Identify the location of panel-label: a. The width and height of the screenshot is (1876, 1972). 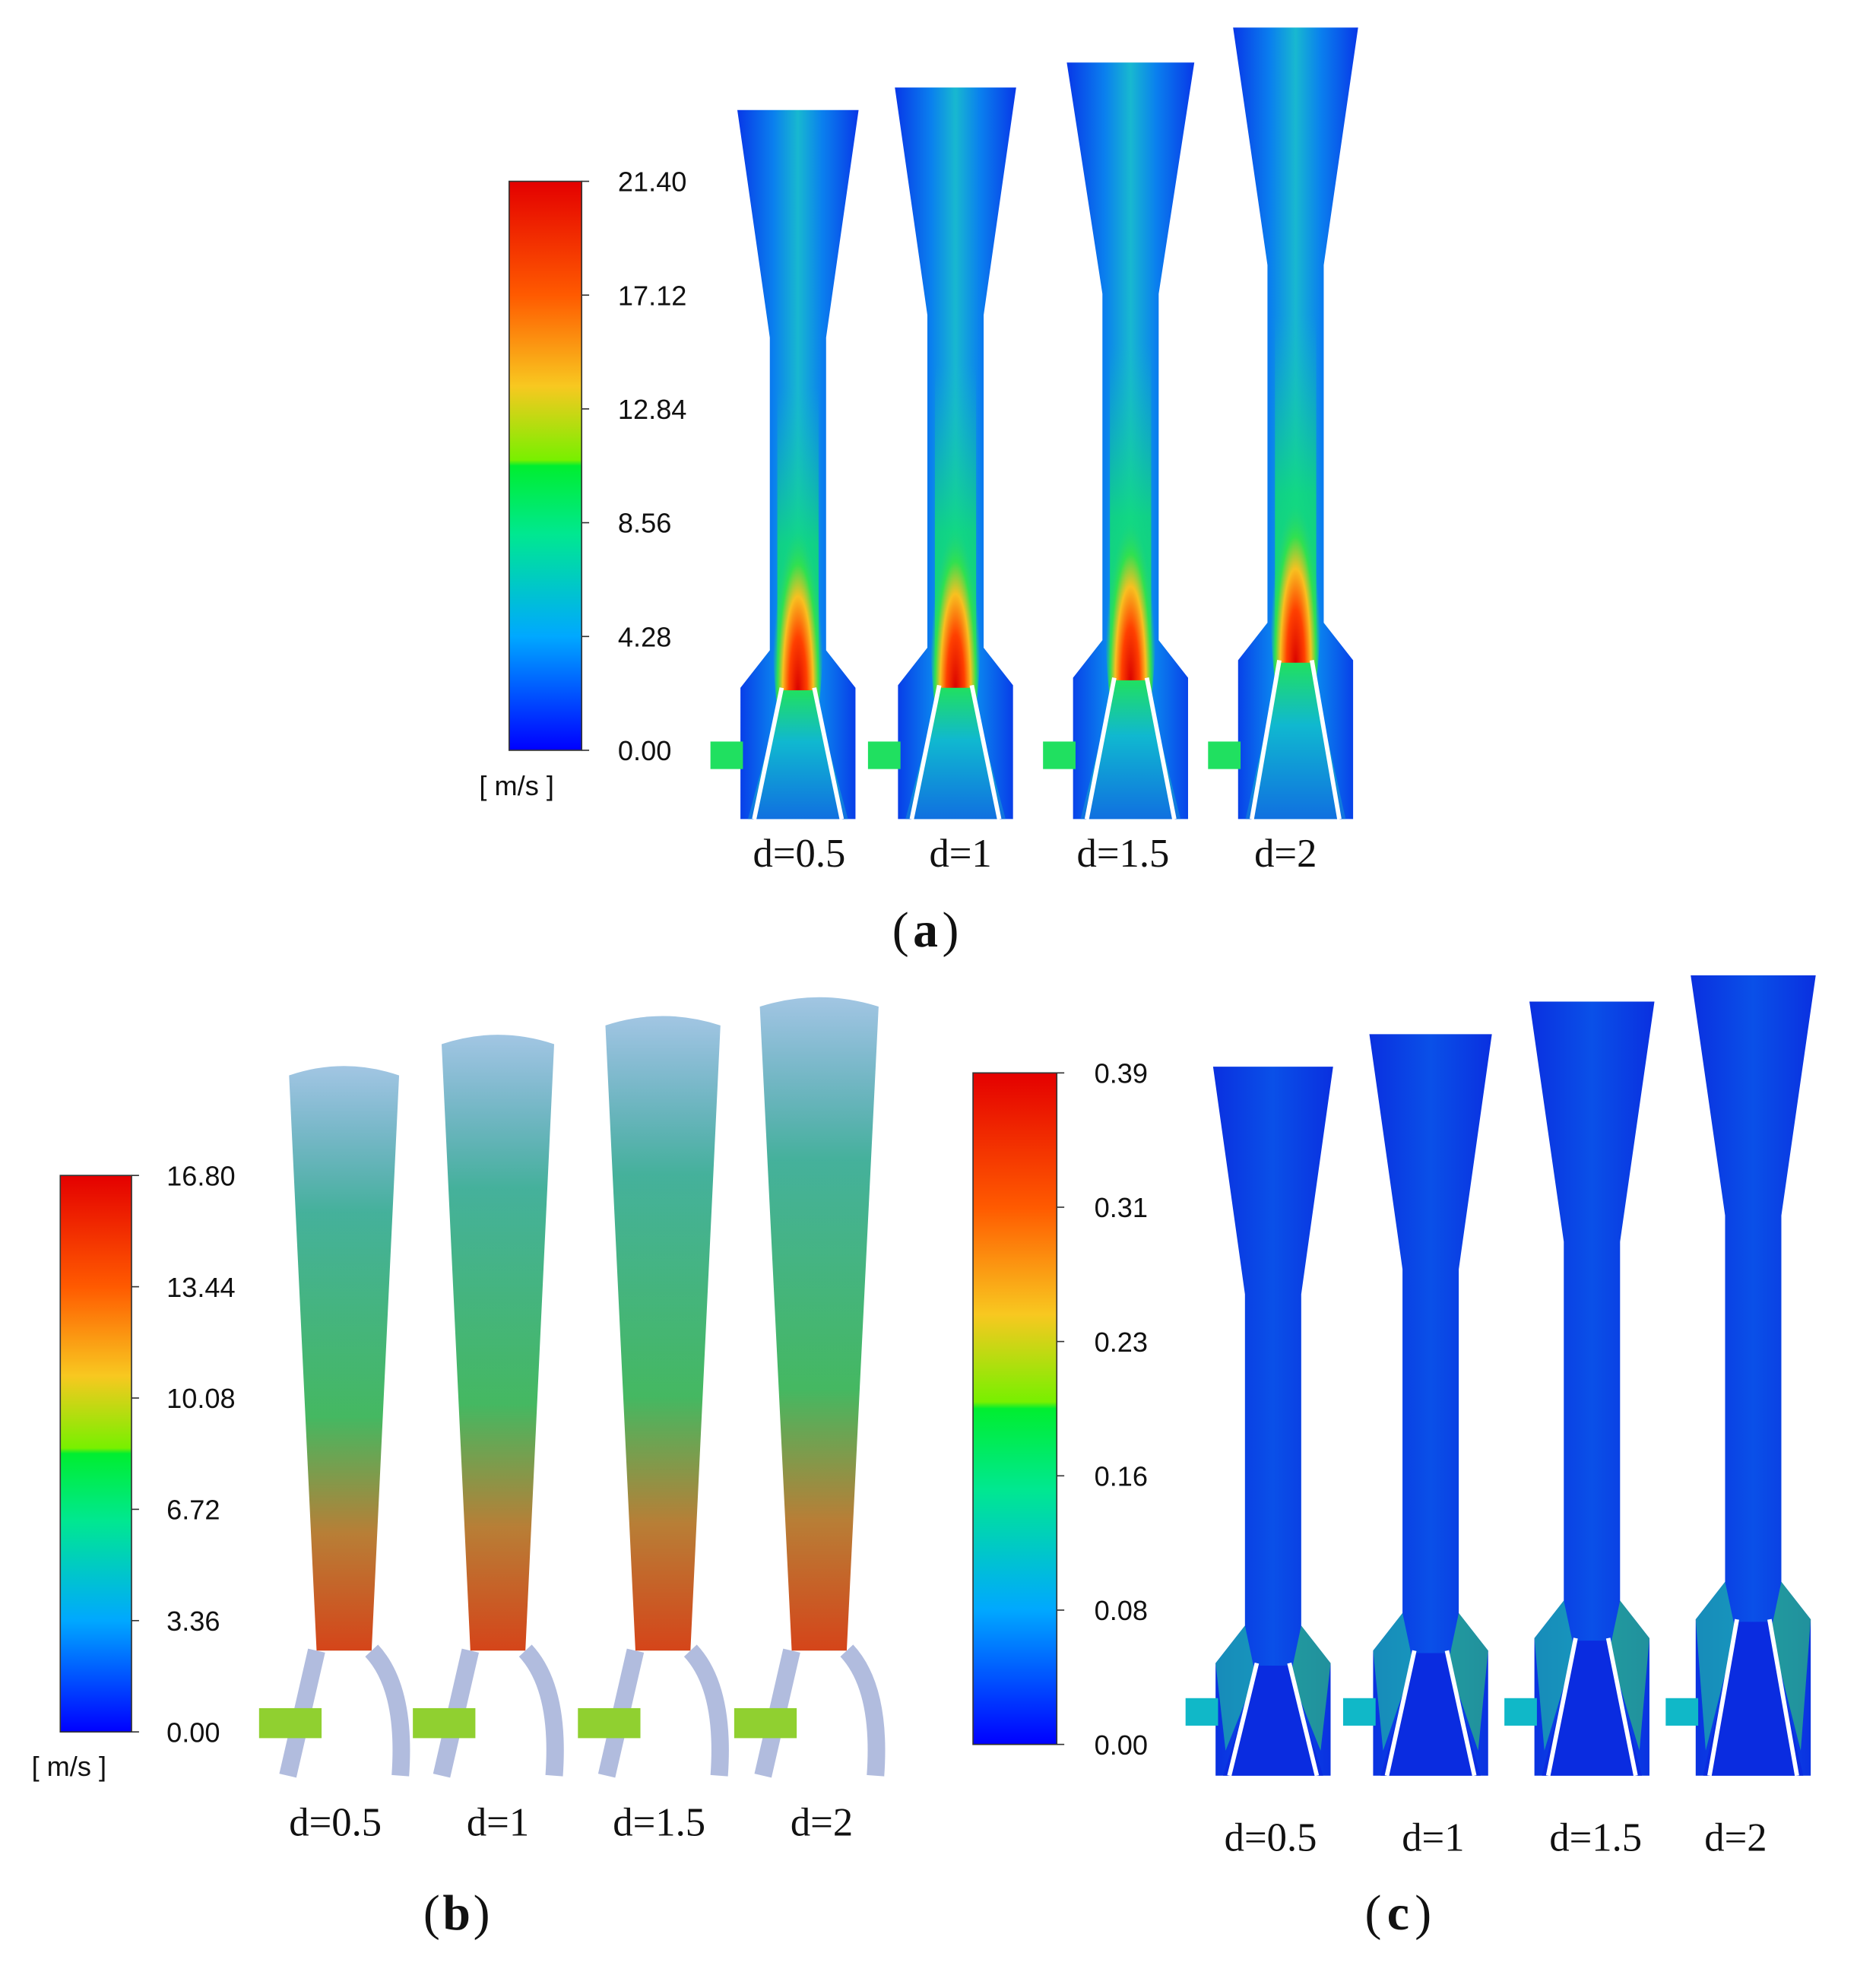
(925, 930).